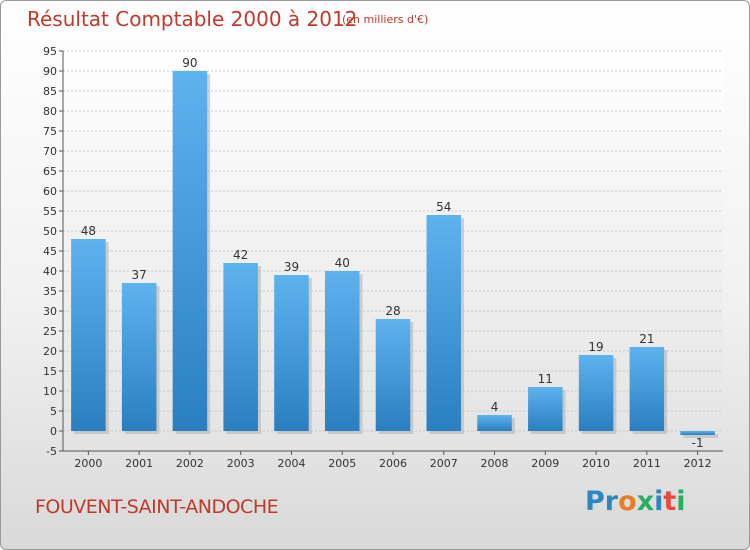  Describe the element at coordinates (611, 501) in the screenshot. I see `logo-letter: r` at that location.